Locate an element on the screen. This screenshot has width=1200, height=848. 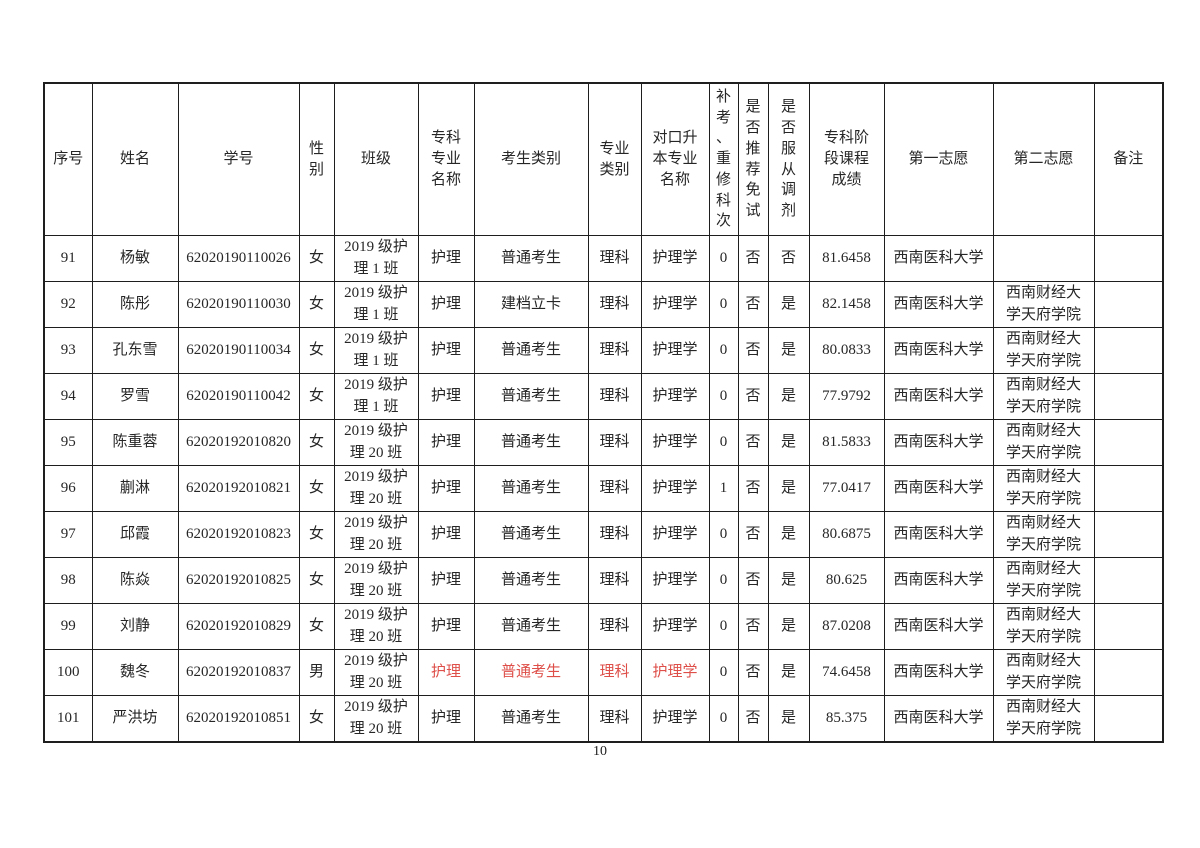
cell-stage_score: 87.0208 is located at coordinates (846, 626).